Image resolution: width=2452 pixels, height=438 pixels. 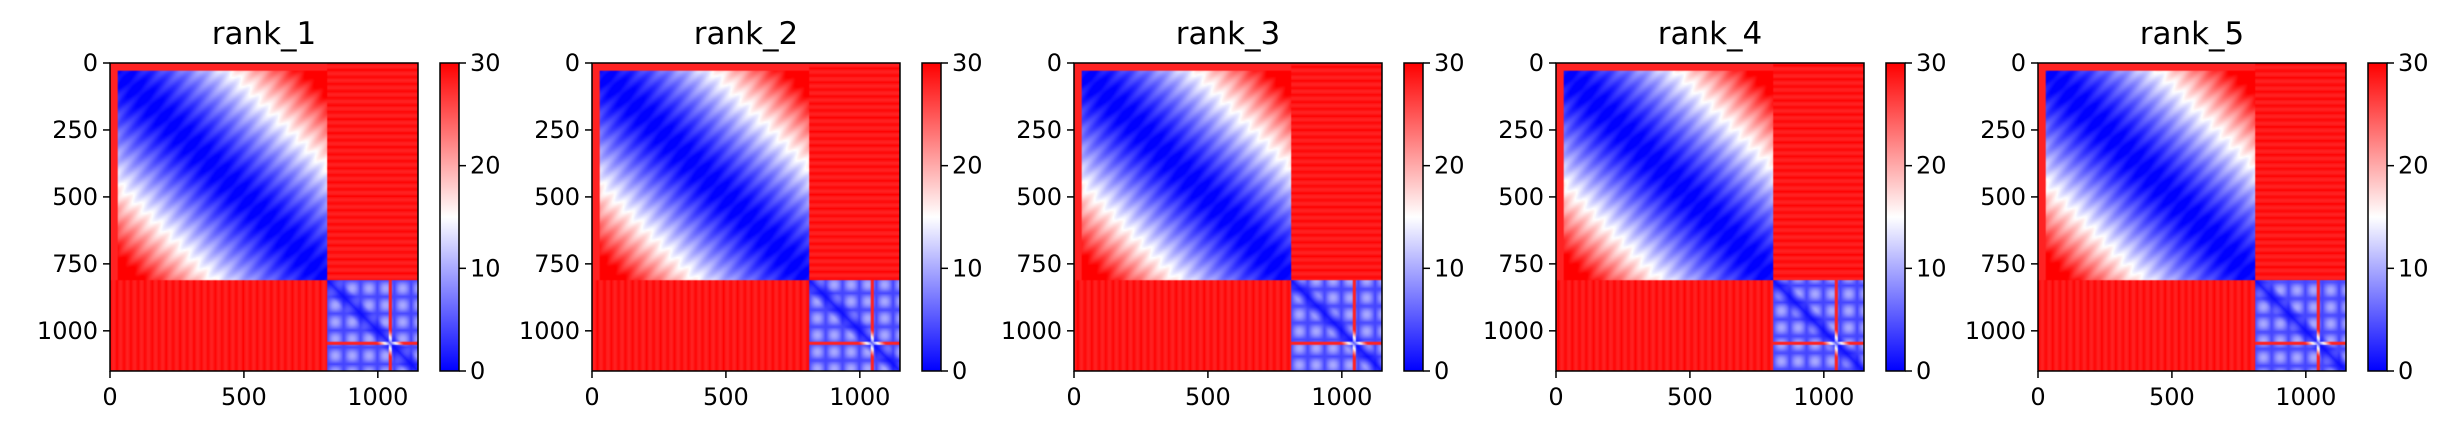 I want to click on chart-title: rank_2, so click(x=746, y=34).